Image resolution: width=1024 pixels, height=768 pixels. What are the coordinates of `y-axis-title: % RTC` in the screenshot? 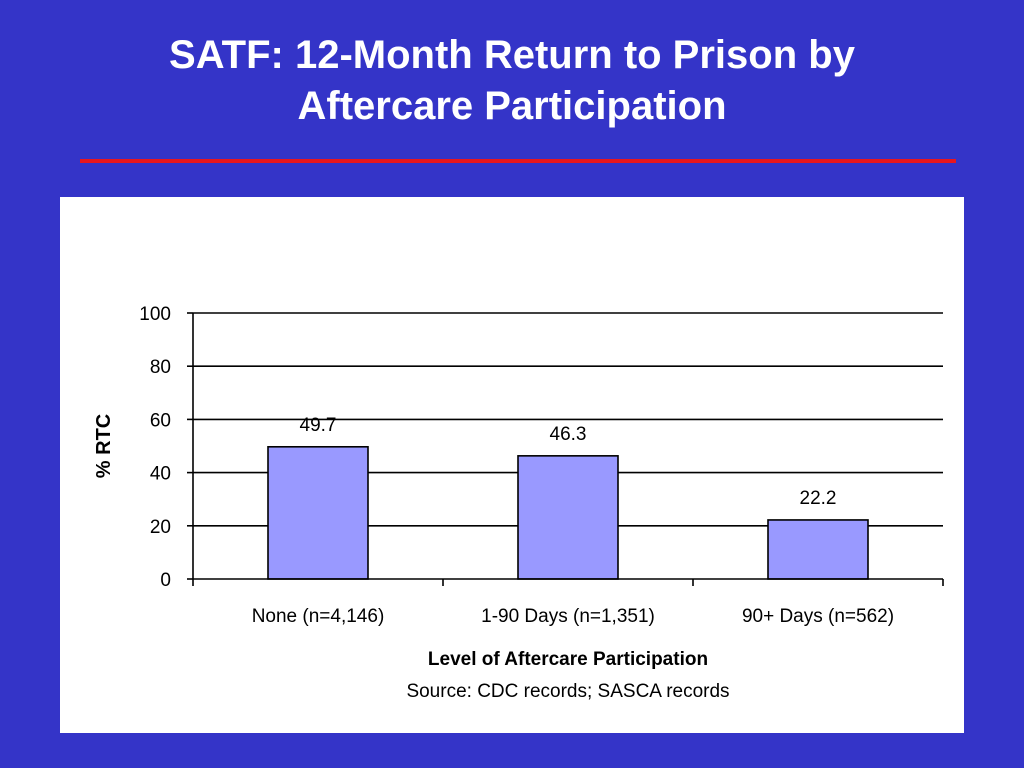 It's located at (104, 446).